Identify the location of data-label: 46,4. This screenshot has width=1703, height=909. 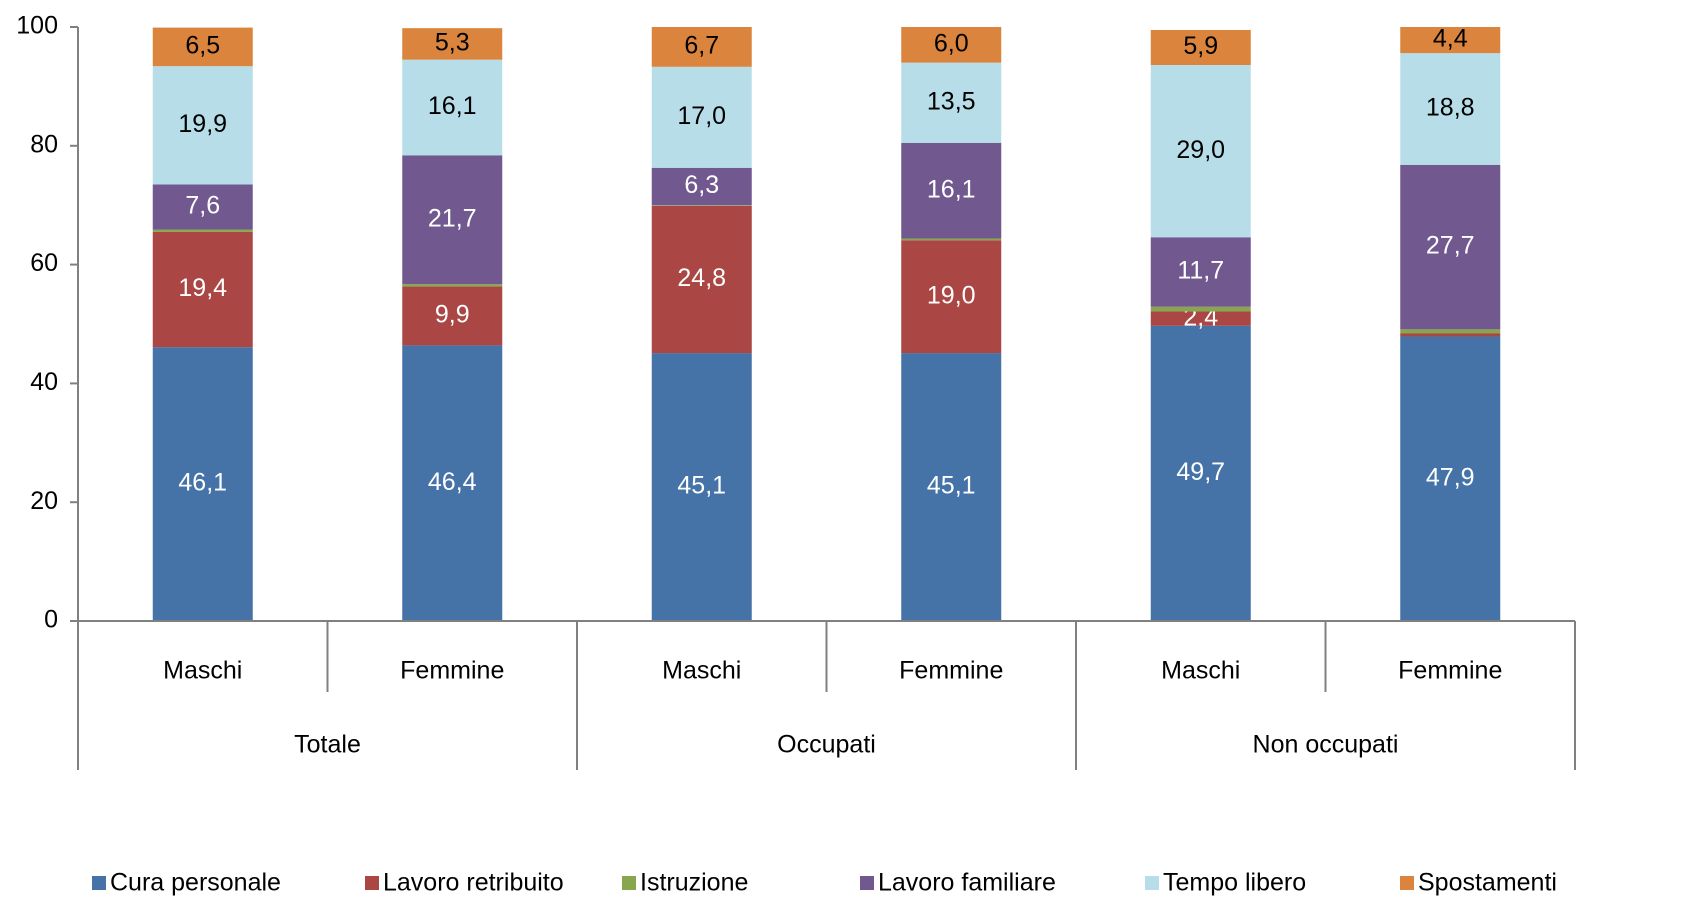
(452, 482).